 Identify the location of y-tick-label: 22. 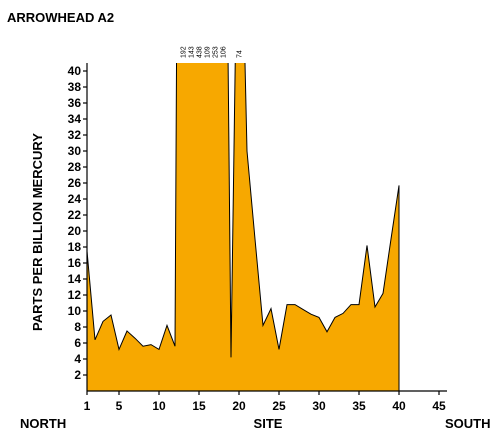
(75, 215).